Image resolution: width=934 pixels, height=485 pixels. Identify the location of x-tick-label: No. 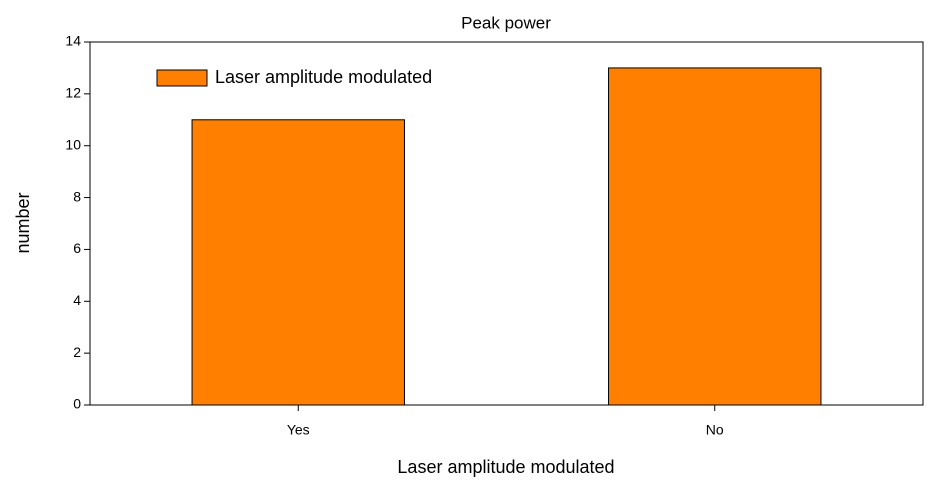
(715, 430).